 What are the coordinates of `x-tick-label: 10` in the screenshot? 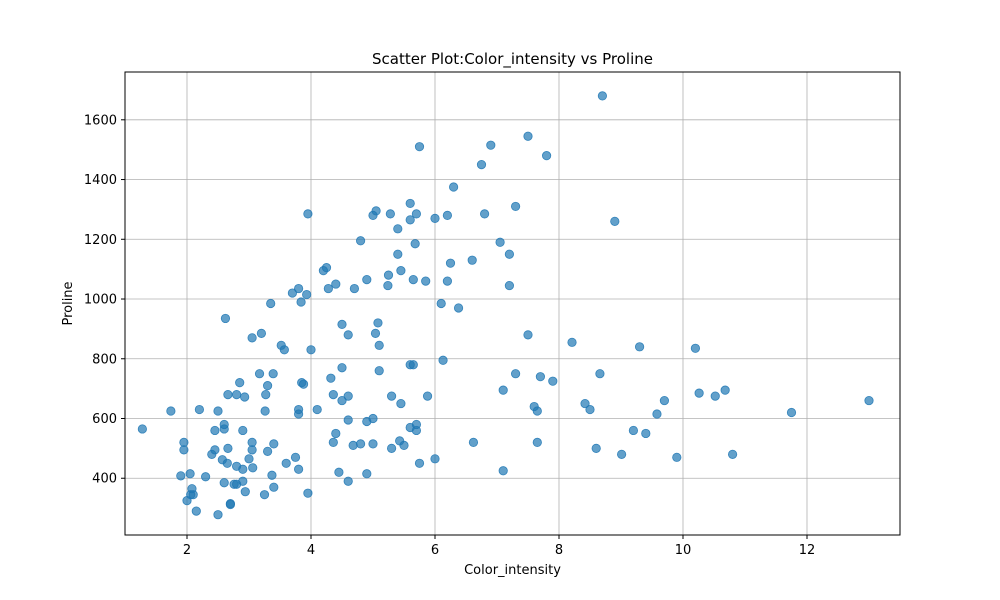 It's located at (683, 550).